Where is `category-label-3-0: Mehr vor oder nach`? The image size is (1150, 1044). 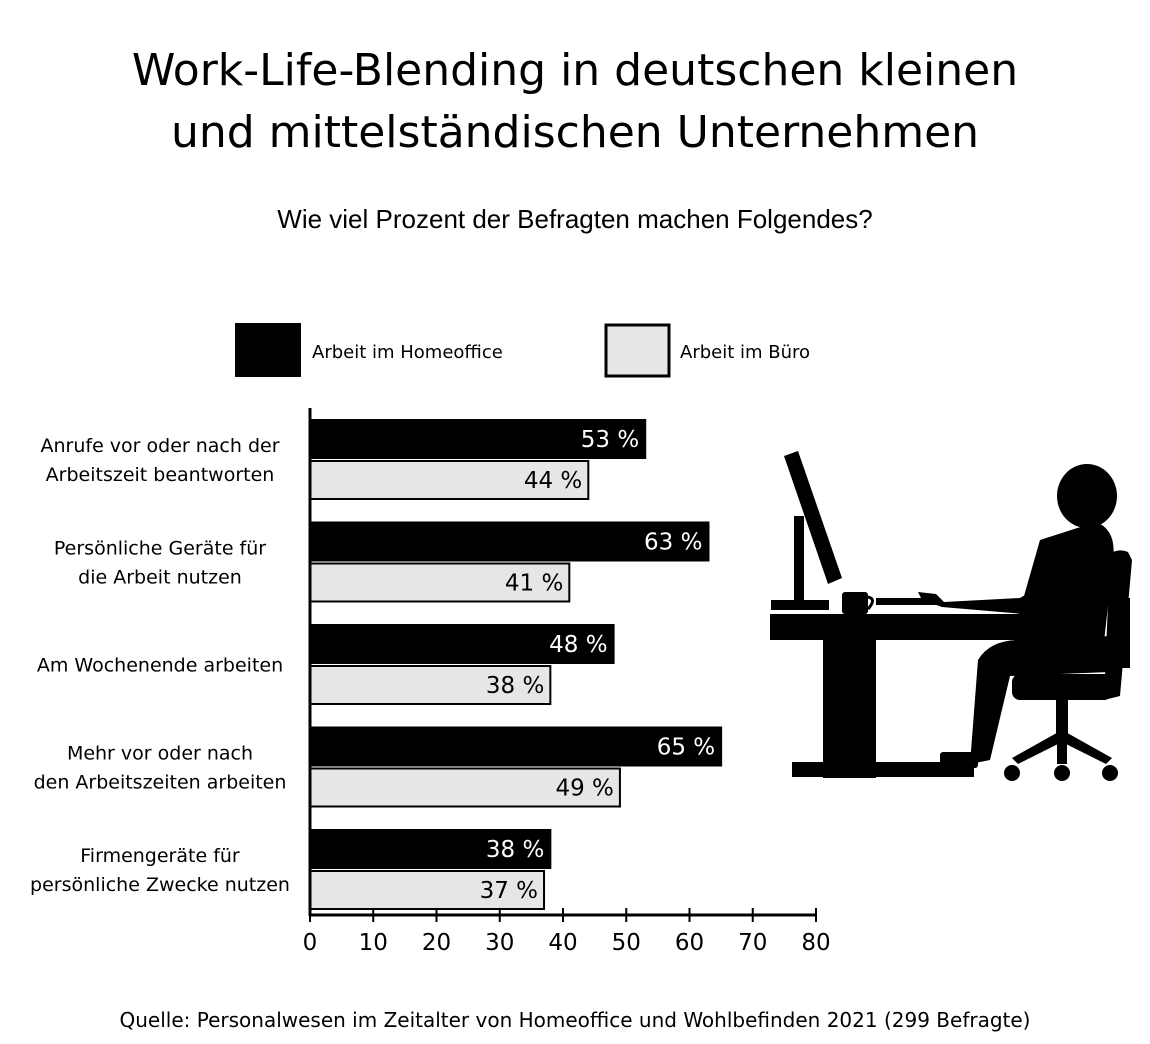 category-label-3-0: Mehr vor oder nach is located at coordinates (160, 754).